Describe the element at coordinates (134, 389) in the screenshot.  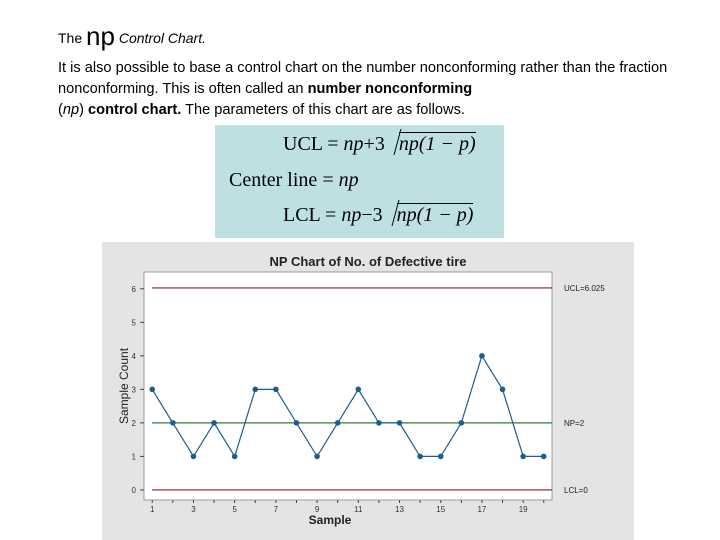
I see `y-tick-label: 3` at that location.